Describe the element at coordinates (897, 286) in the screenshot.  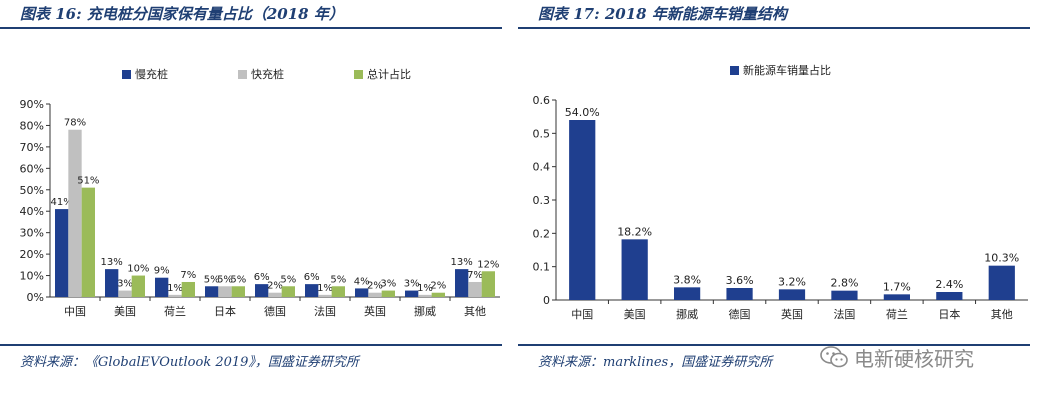
I see `data-label: 1.7%` at that location.